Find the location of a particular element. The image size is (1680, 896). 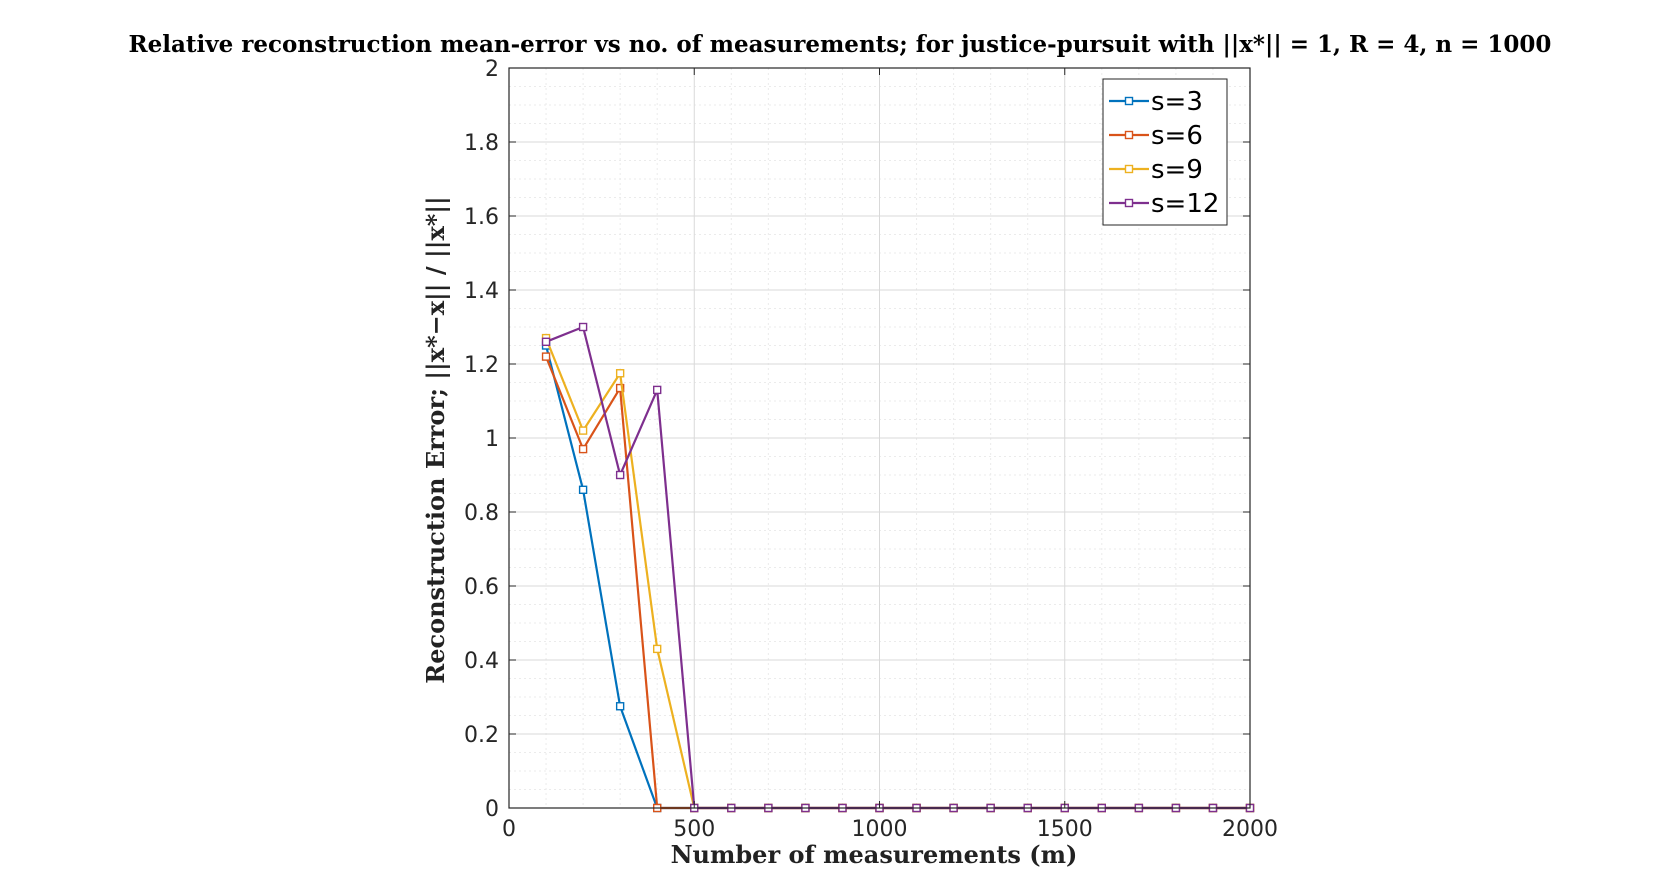

legend-item: s=12 is located at coordinates (1164, 204).